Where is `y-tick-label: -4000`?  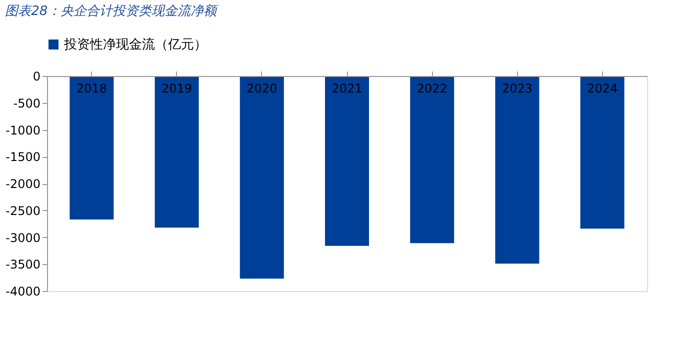
y-tick-label: -4000 is located at coordinates (23, 291).